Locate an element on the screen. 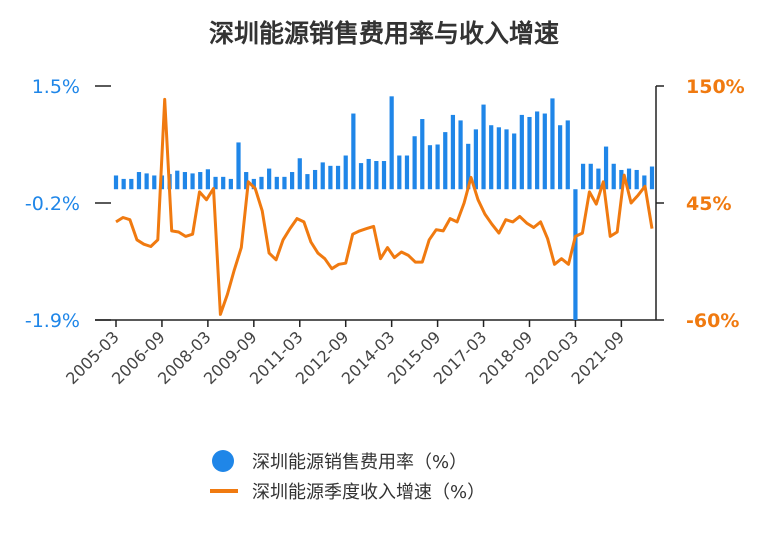 This screenshot has height=540, width=768. left-axis-tick-label: -1.9% is located at coordinates (52, 321).